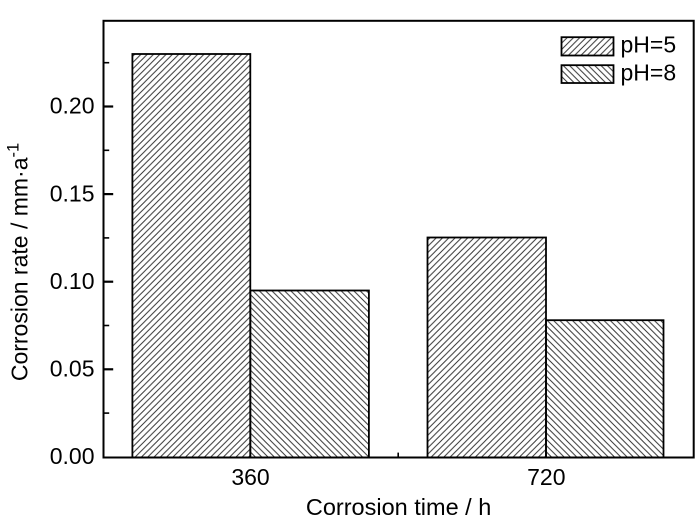 The height and width of the screenshot is (524, 700). What do you see at coordinates (72, 369) in the screenshot?
I see `svg-text: 0.05` at bounding box center [72, 369].